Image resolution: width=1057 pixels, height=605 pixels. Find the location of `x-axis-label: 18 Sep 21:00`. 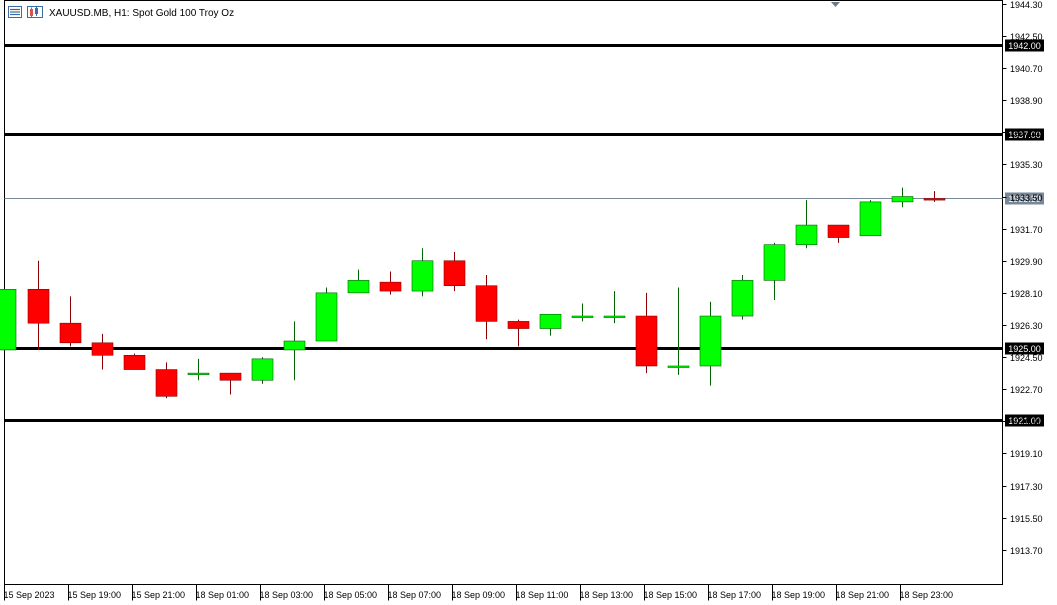

x-axis-label: 18 Sep 21:00 is located at coordinates (863, 595).